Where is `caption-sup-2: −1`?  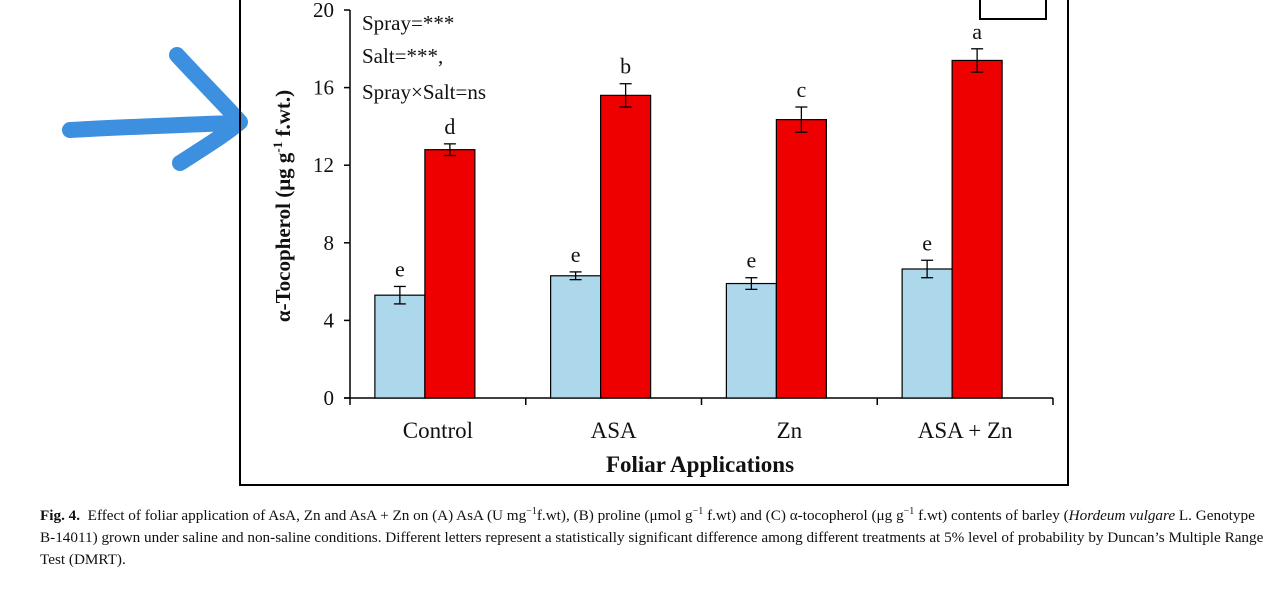
caption-sup-2: −1 is located at coordinates (698, 511).